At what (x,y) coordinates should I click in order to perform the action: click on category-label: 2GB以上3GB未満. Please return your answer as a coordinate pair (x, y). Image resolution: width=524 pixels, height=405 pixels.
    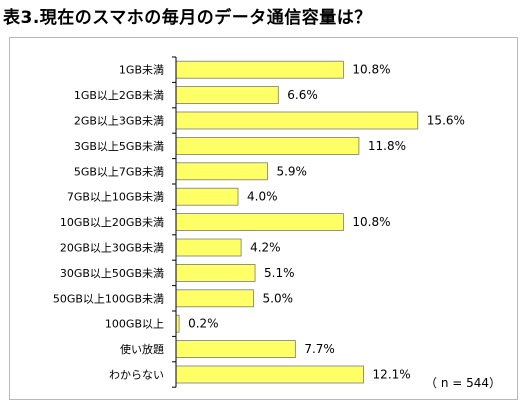
    Looking at the image, I should click on (119, 121).